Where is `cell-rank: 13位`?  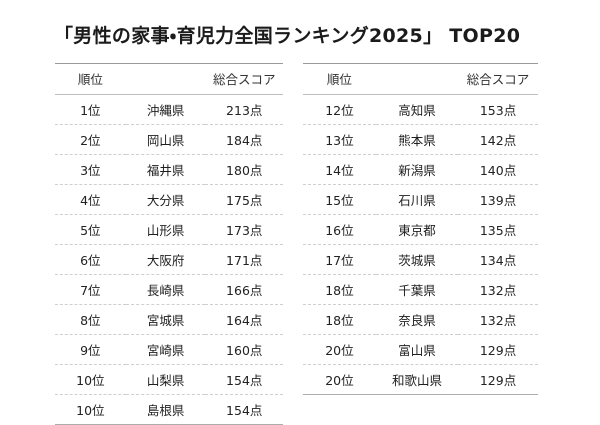 cell-rank: 13位 is located at coordinates (339, 139).